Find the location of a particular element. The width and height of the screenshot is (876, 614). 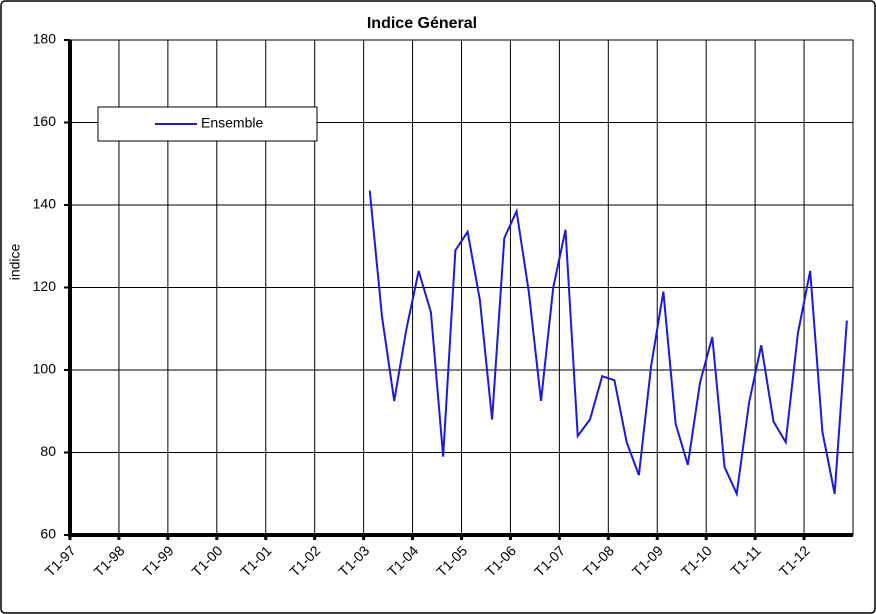

y-tick-label: 160 is located at coordinates (45, 121).